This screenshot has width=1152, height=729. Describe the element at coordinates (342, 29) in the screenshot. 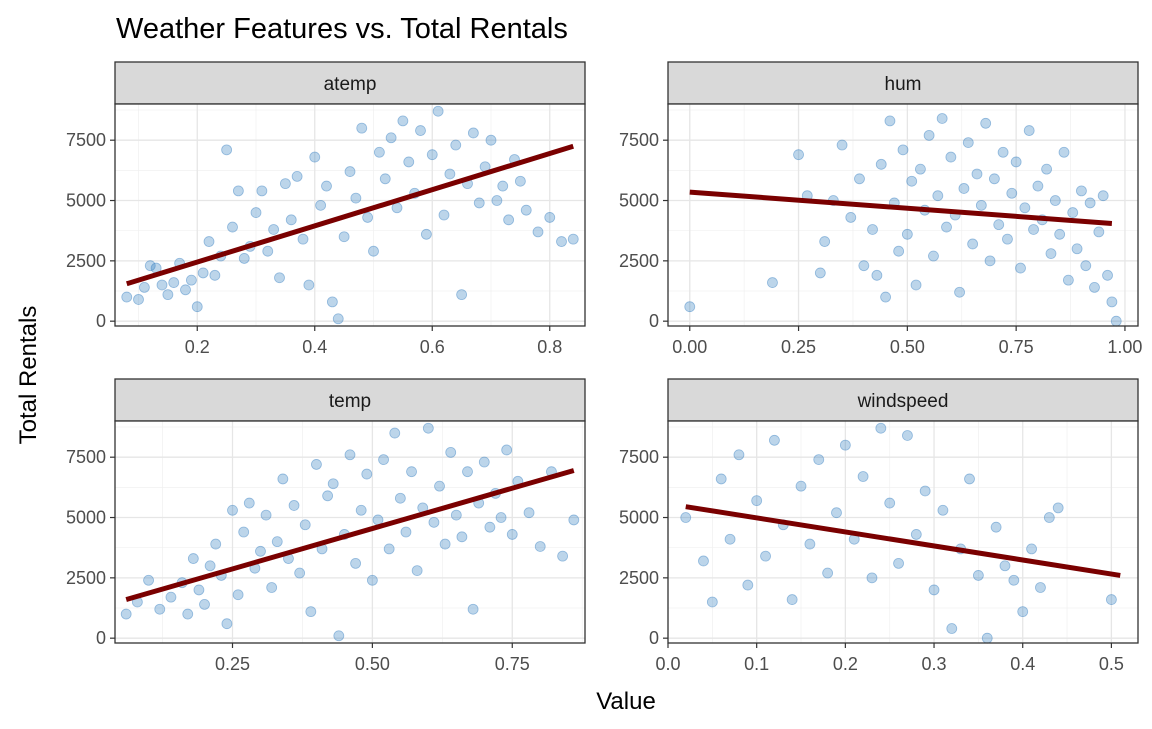

I see `chart-title: Weather Features vs. Total Rentals` at that location.